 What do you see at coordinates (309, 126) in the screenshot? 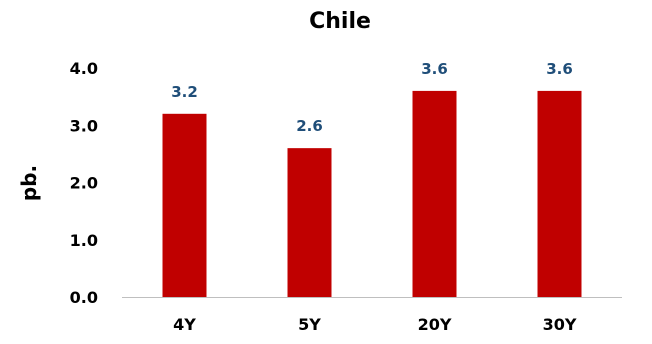
I see `data-label: 2.6` at bounding box center [309, 126].